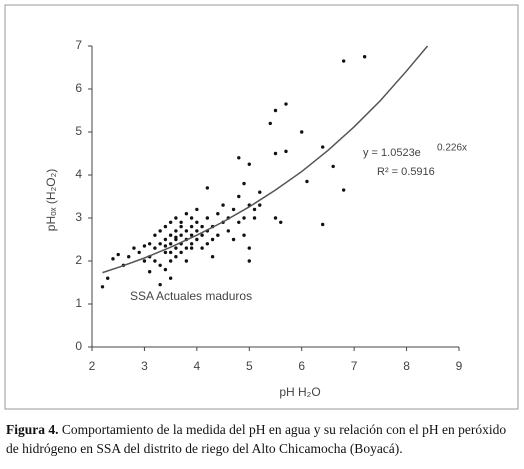 This screenshot has width=524, height=469. I want to click on annotation: SSA Actuales maduros, so click(191, 296).